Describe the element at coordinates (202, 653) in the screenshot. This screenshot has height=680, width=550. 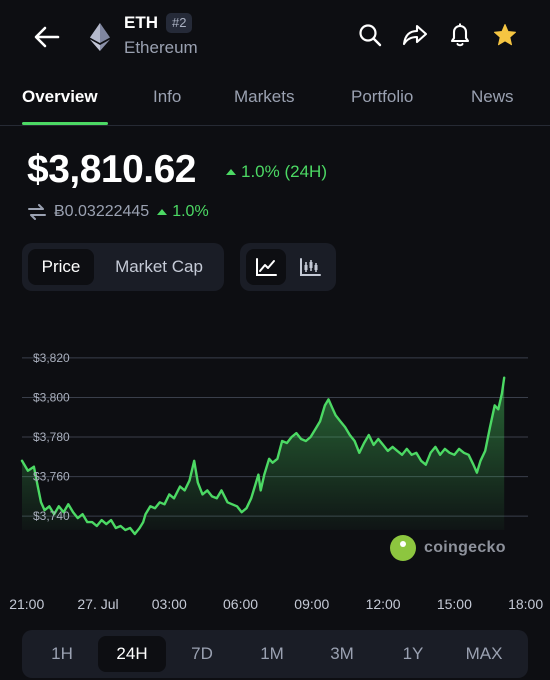
I see `range-button-7d: 7D` at that location.